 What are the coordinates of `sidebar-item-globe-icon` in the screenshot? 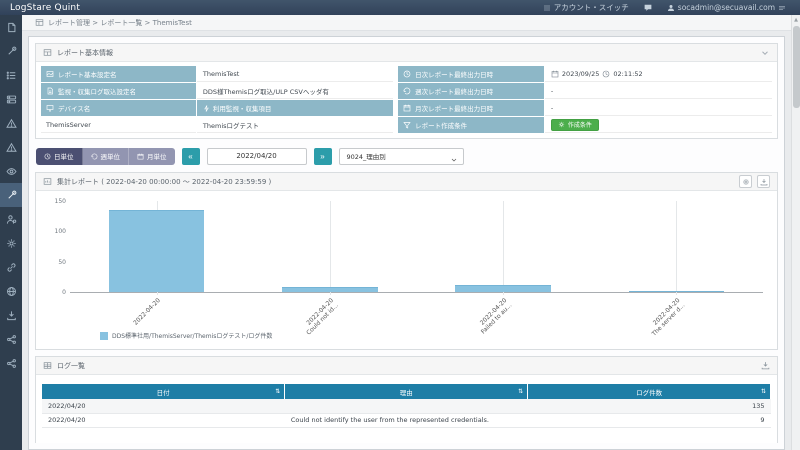 It's located at (11, 291).